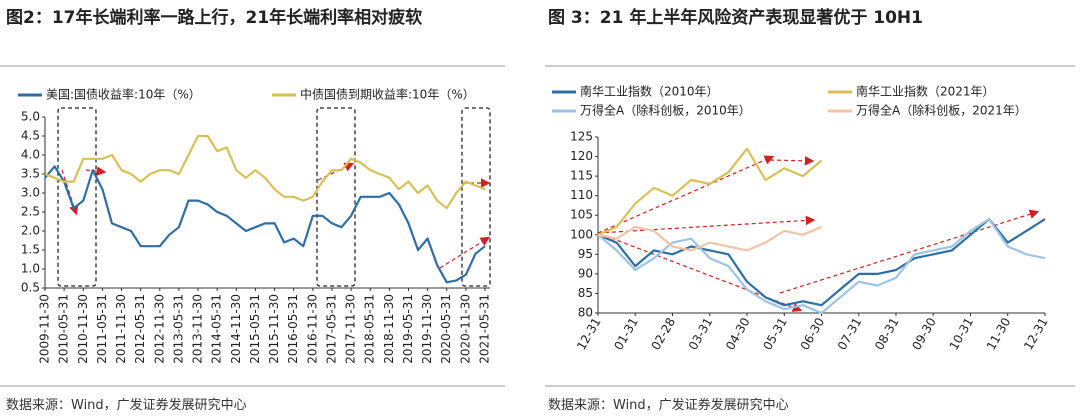  Describe the element at coordinates (962, 333) in the screenshot. I see `x-tick-label: 10-31` at that location.